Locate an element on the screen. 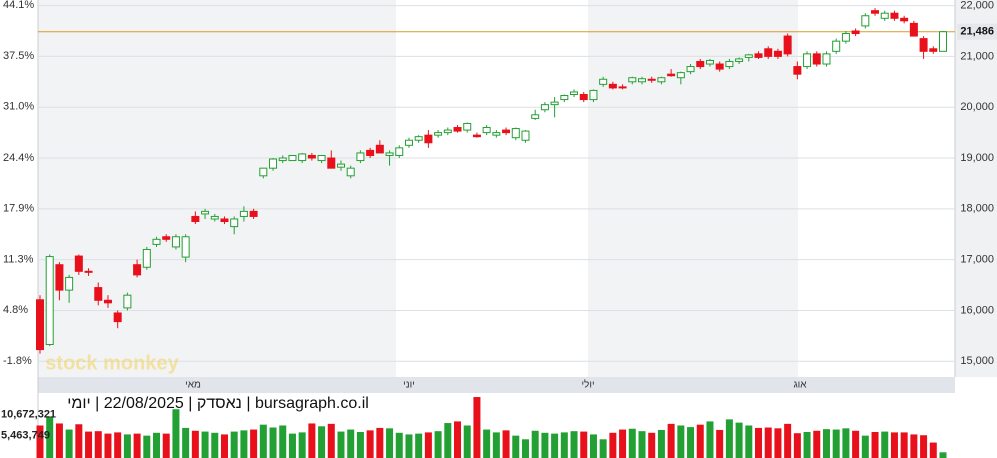 The image size is (997, 458). y-tick-label: 20,000 is located at coordinates (977, 107).